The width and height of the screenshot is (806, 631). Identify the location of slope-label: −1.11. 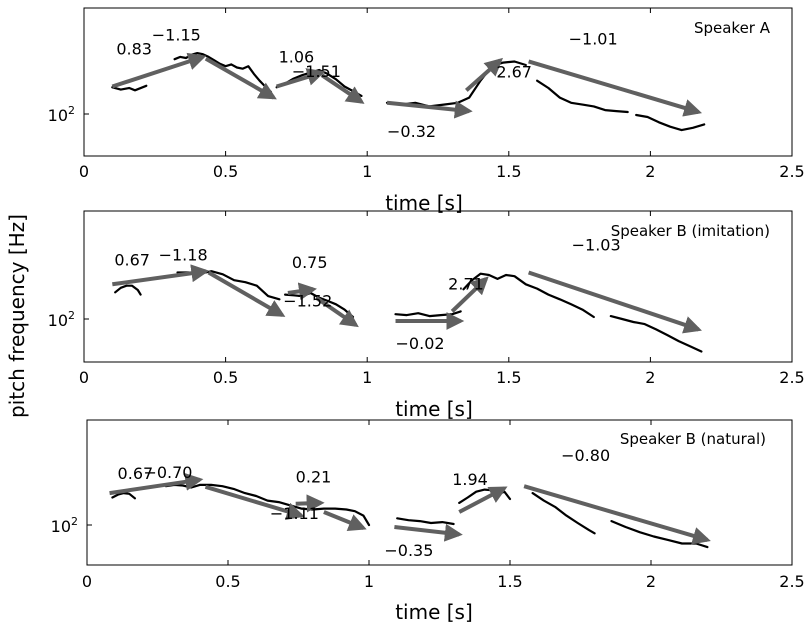
(294, 513).